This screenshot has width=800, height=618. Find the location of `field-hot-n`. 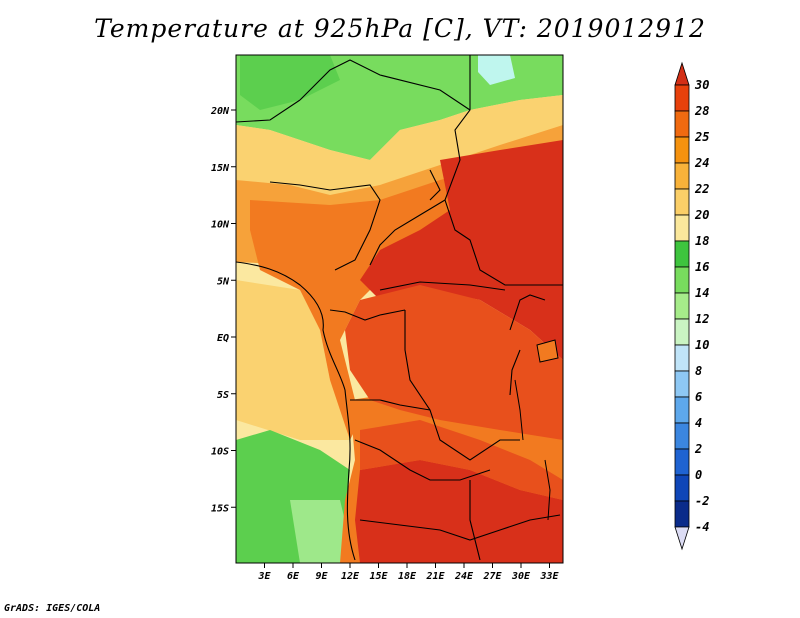

field-hot-n is located at coordinates (461, 250).